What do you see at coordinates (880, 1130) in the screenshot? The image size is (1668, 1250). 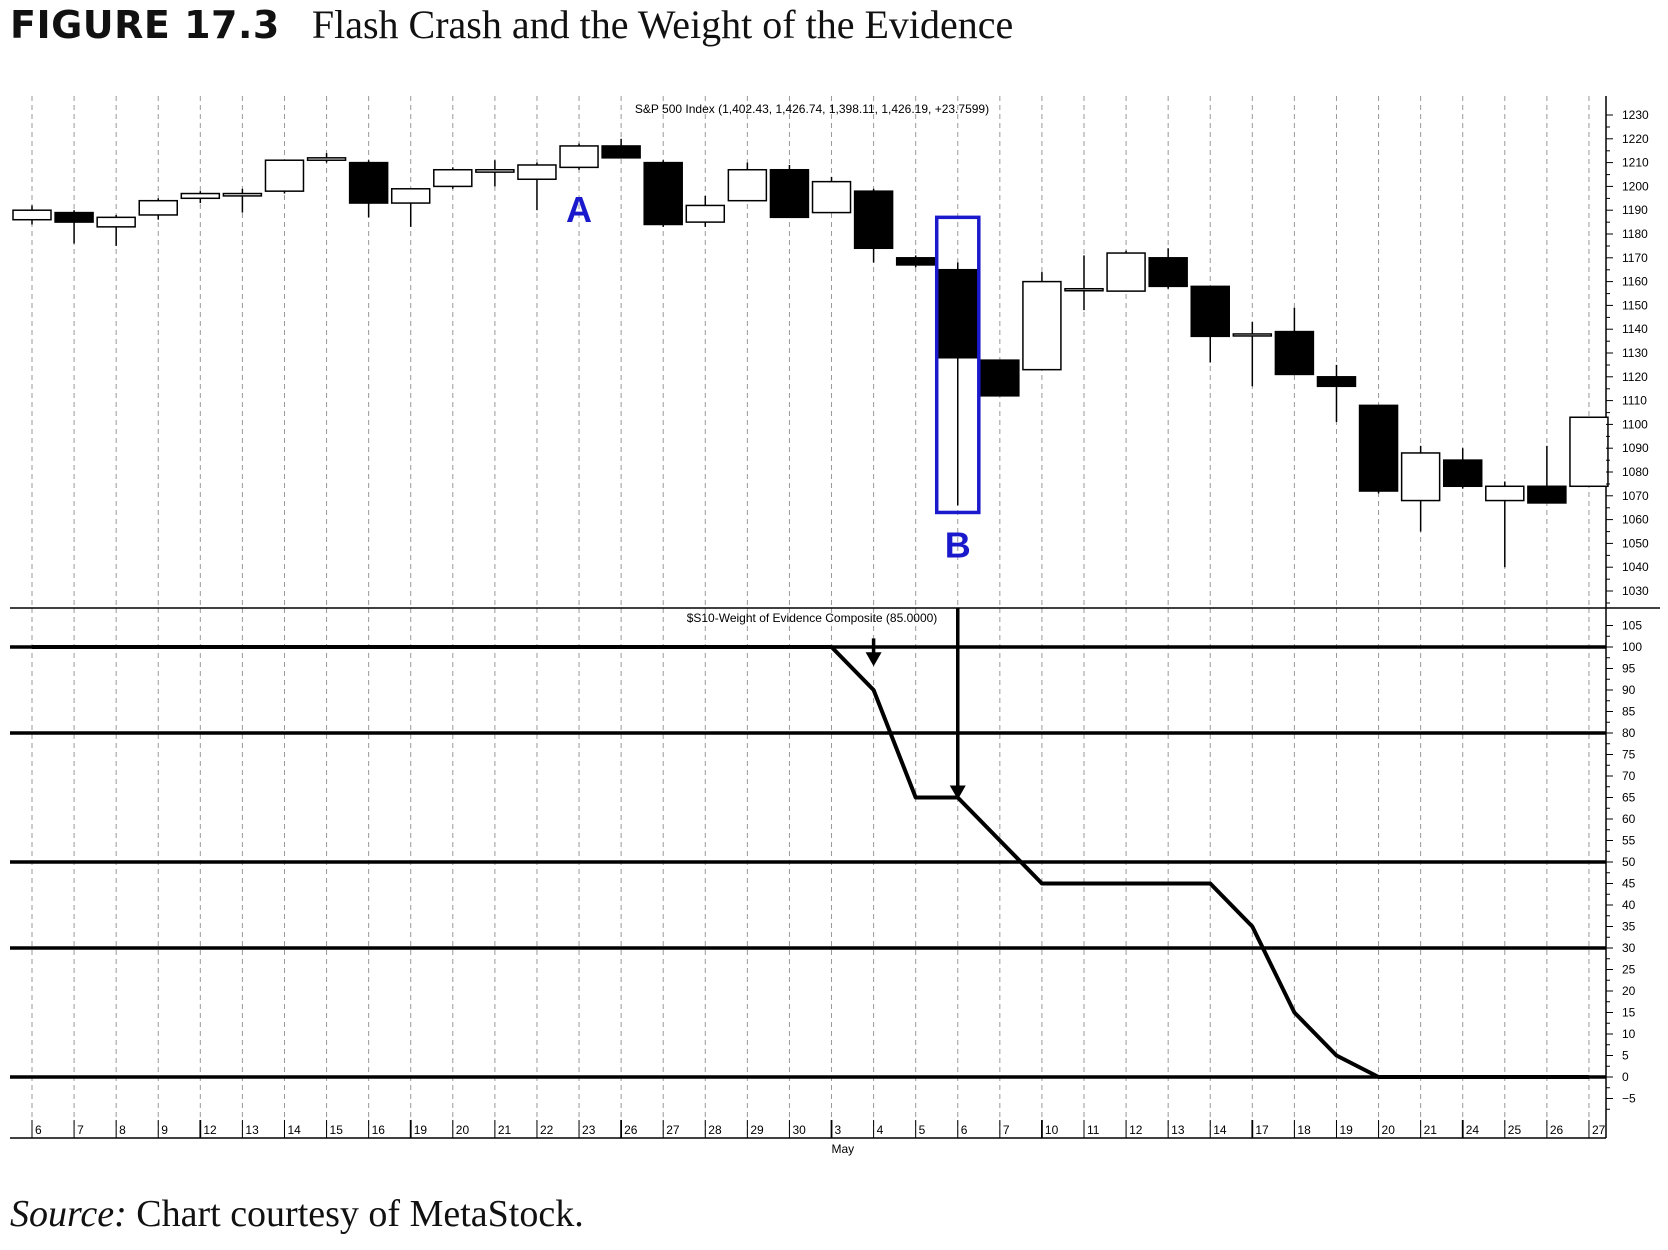 I see `date-tick-label: 4` at bounding box center [880, 1130].